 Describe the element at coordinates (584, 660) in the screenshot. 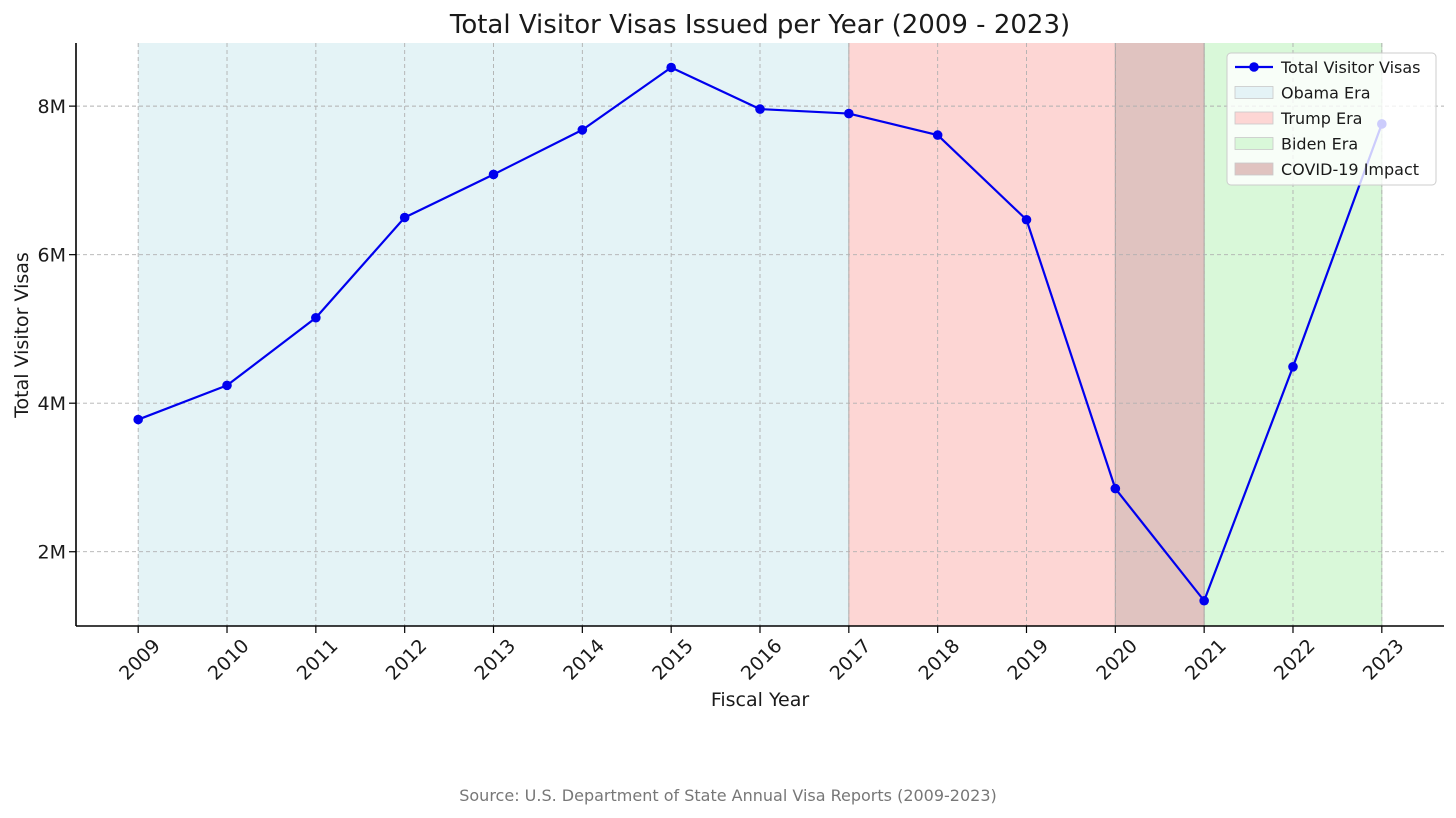

I see `x-tick-label: 2014` at that location.